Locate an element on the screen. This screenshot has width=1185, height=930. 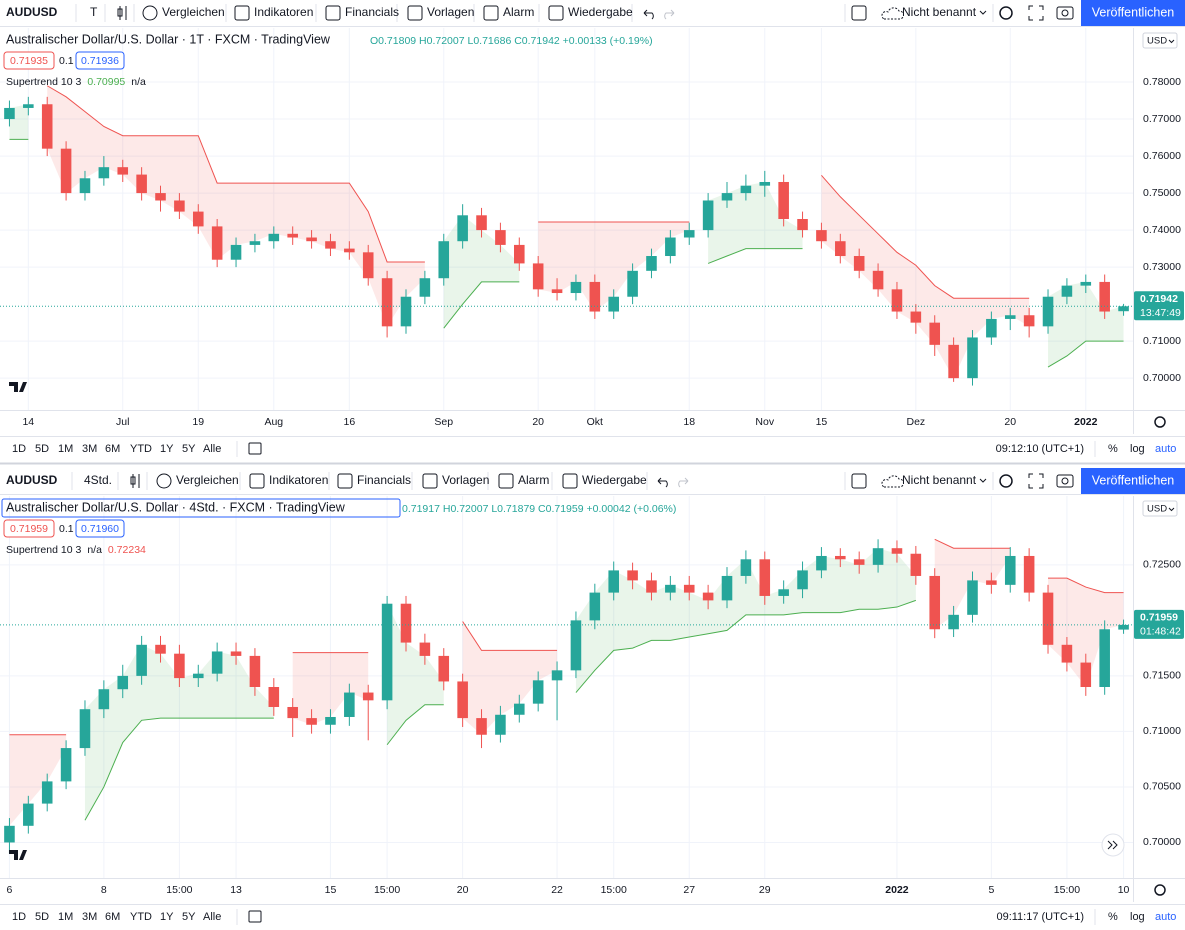
ask-price: 0.71936 is located at coordinates (100, 61).